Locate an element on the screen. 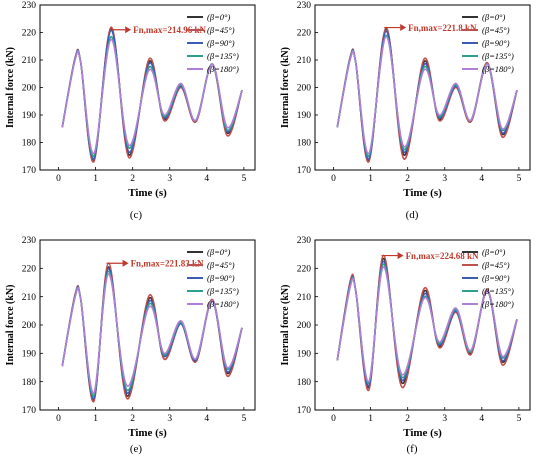 The image size is (550, 460). panel-caption: (d) is located at coordinates (412, 215).